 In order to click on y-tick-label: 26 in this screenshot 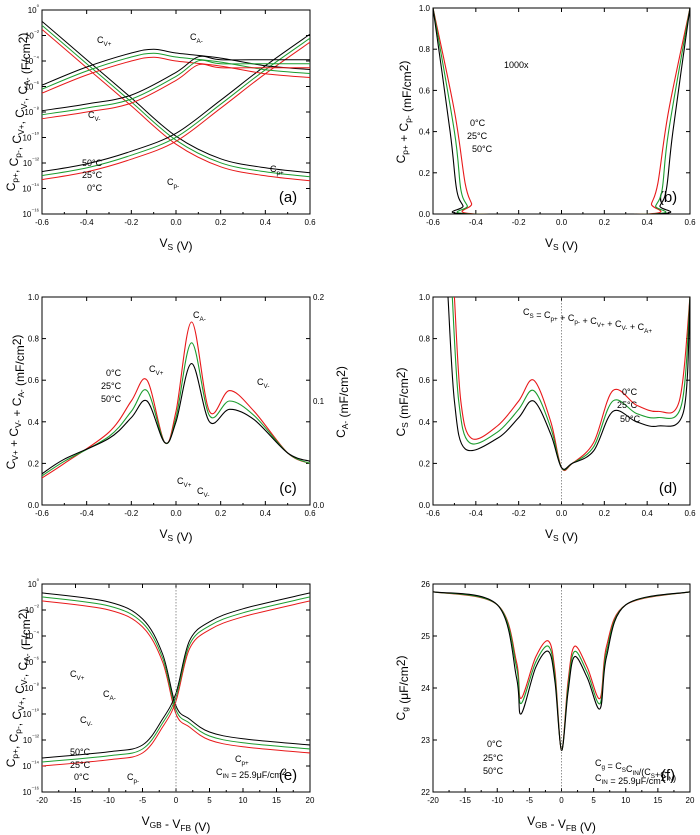, I will do `click(425, 584)`.